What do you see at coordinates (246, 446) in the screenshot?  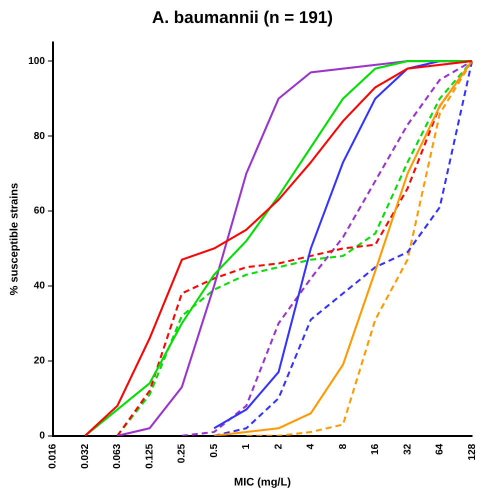 I see `x-tick-label: 1` at bounding box center [246, 446].